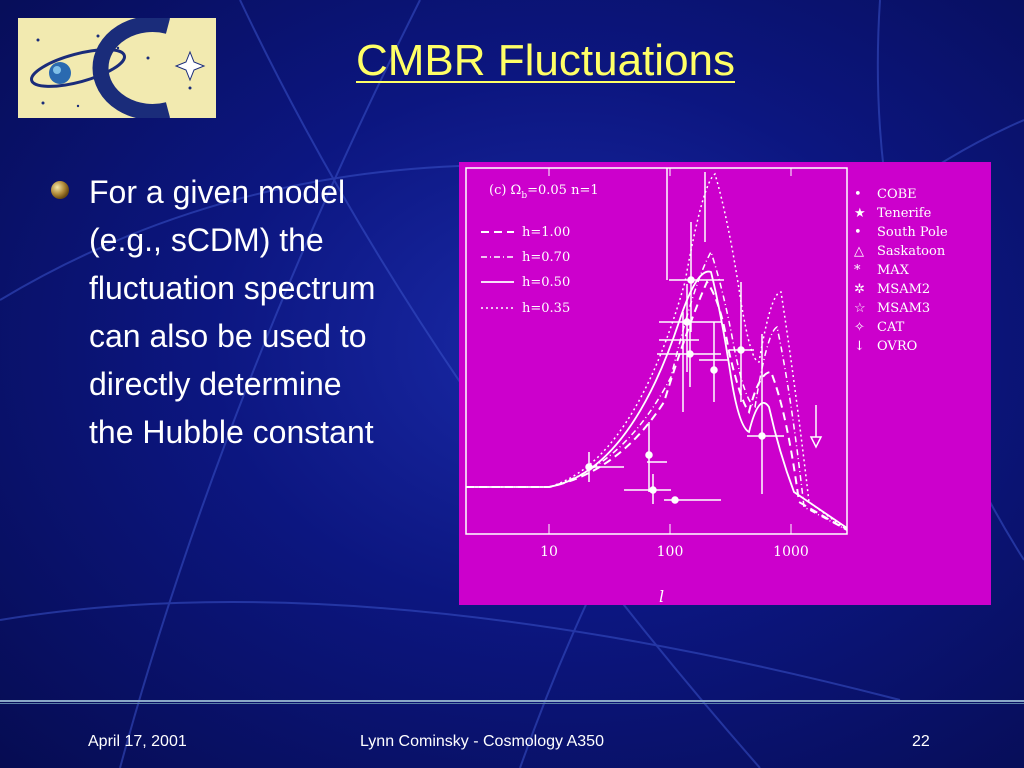 The width and height of the screenshot is (1024, 768). What do you see at coordinates (903, 308) in the screenshot?
I see `data-legend-item: MSAM3` at bounding box center [903, 308].